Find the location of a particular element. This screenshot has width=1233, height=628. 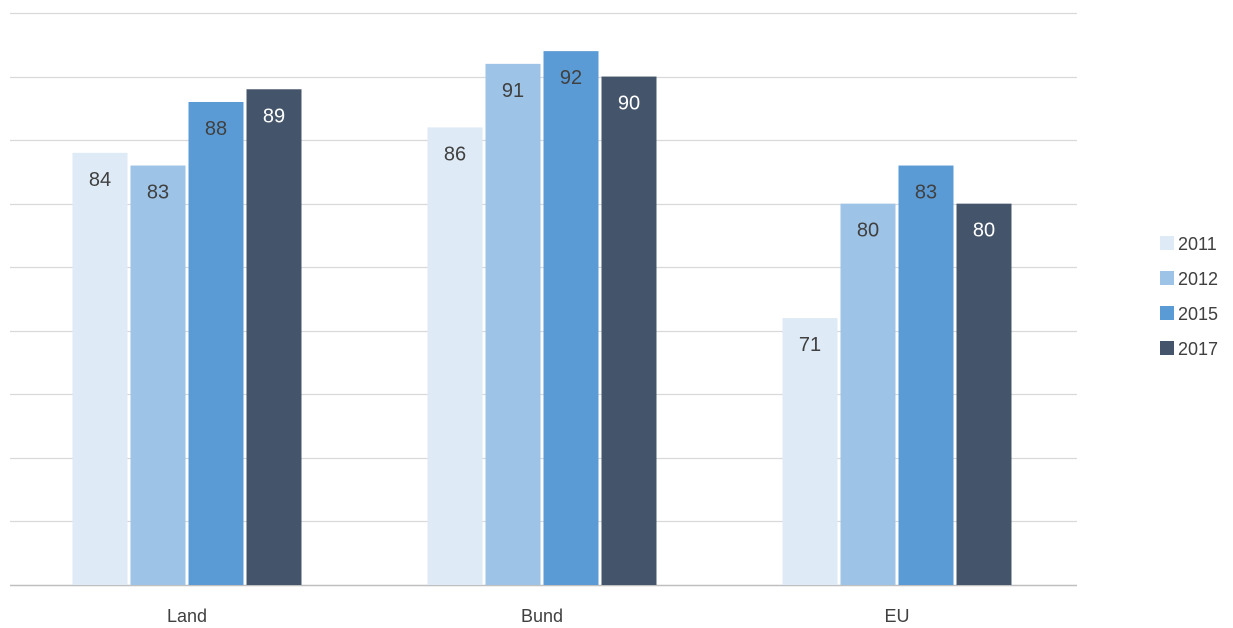

data-label-land-2011: 84 is located at coordinates (100, 180).